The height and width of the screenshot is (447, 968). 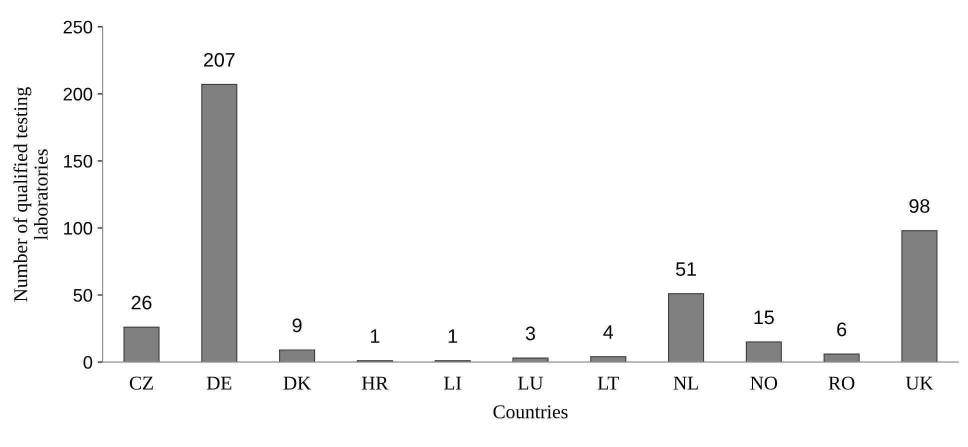 What do you see at coordinates (686, 383) in the screenshot?
I see `x-tick-label: NL` at bounding box center [686, 383].